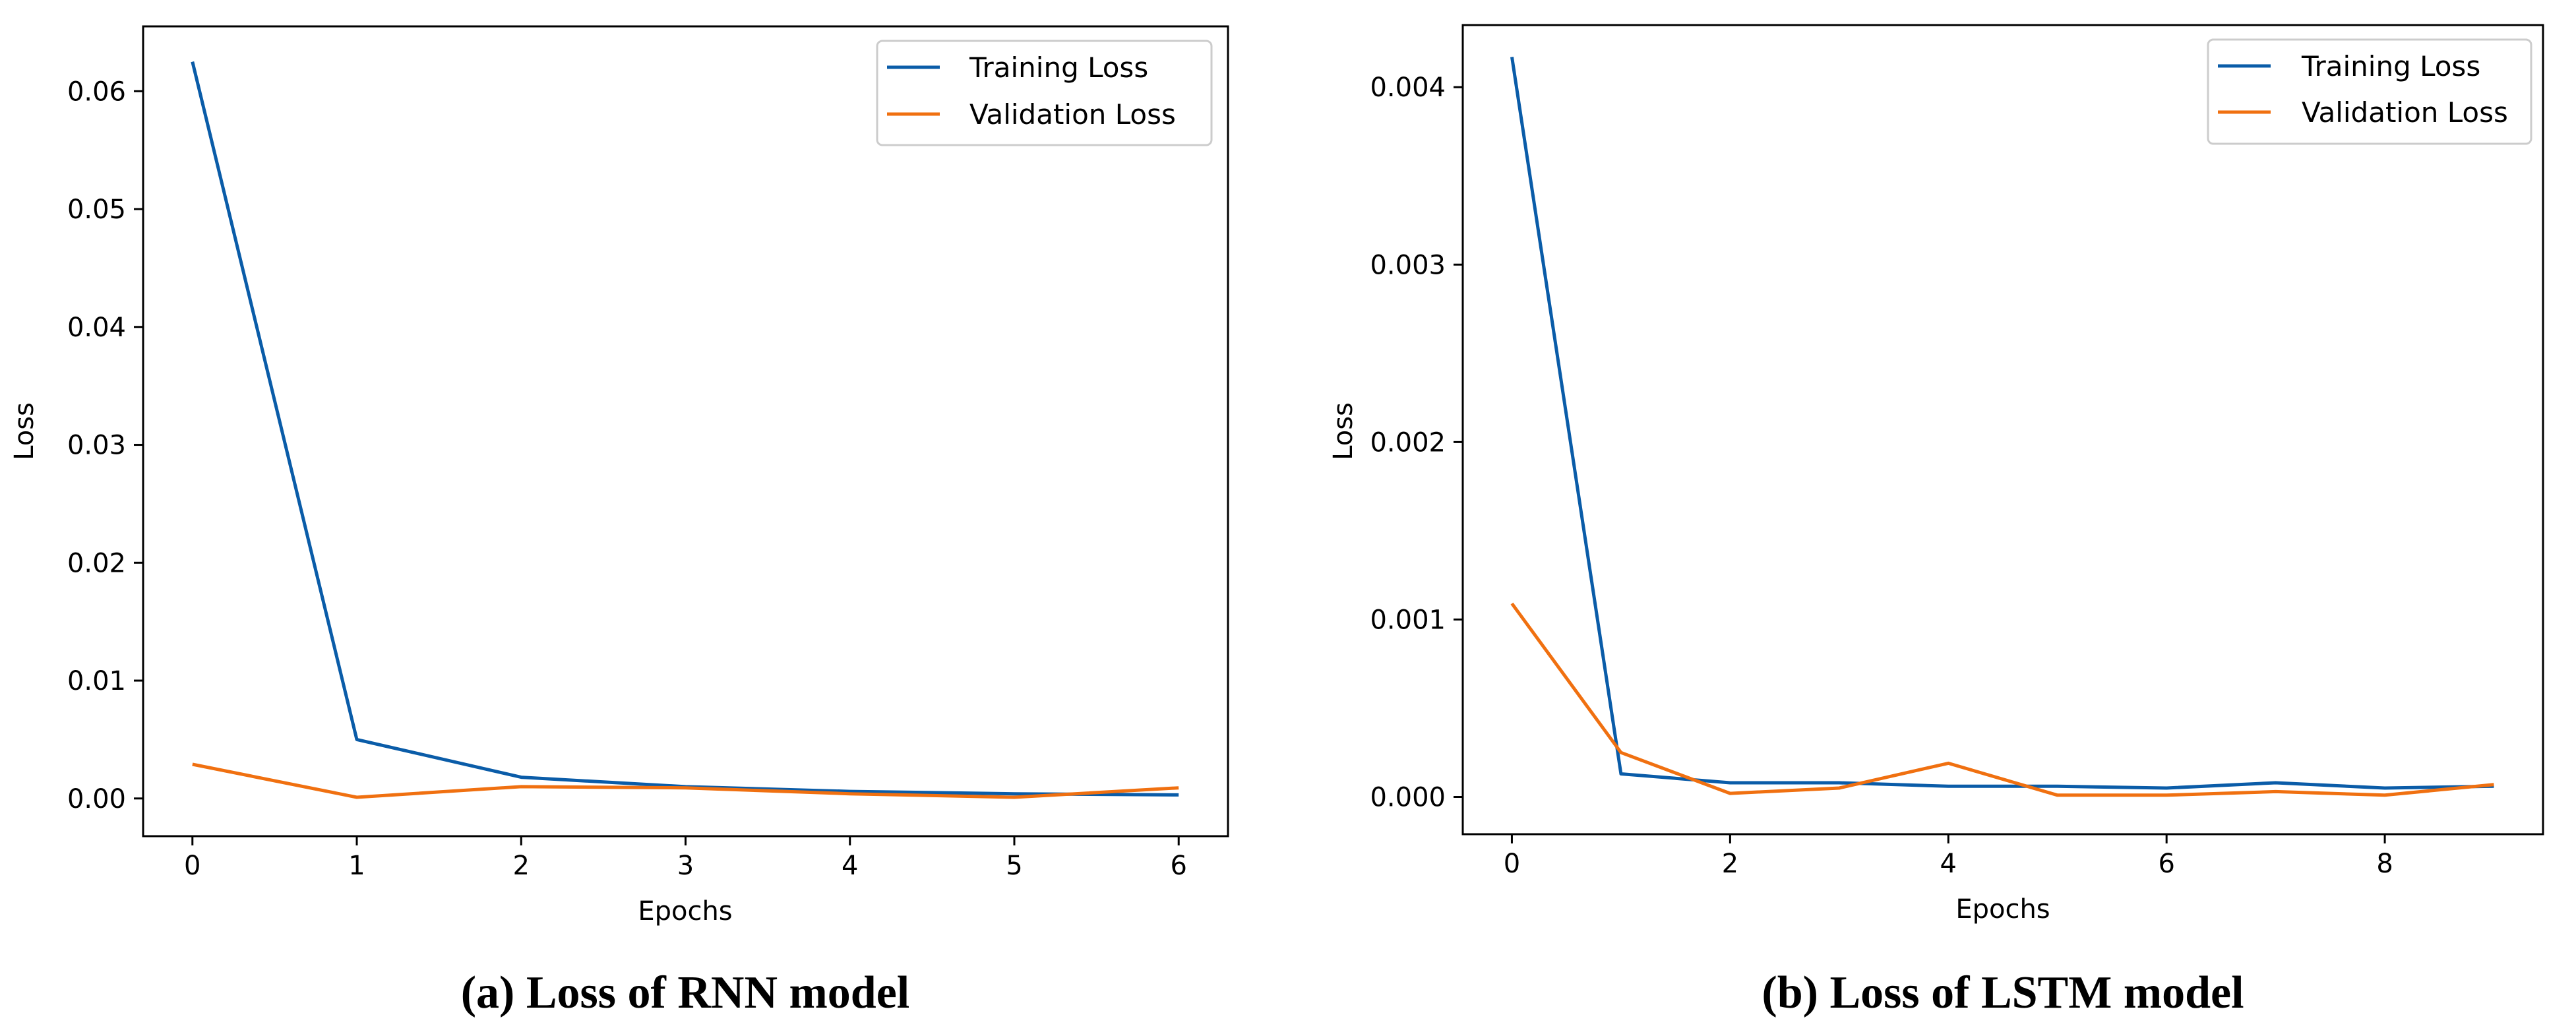 Image resolution: width=2576 pixels, height=1036 pixels. Describe the element at coordinates (96, 563) in the screenshot. I see `rnn-y-tick-label: 0.02` at that location.